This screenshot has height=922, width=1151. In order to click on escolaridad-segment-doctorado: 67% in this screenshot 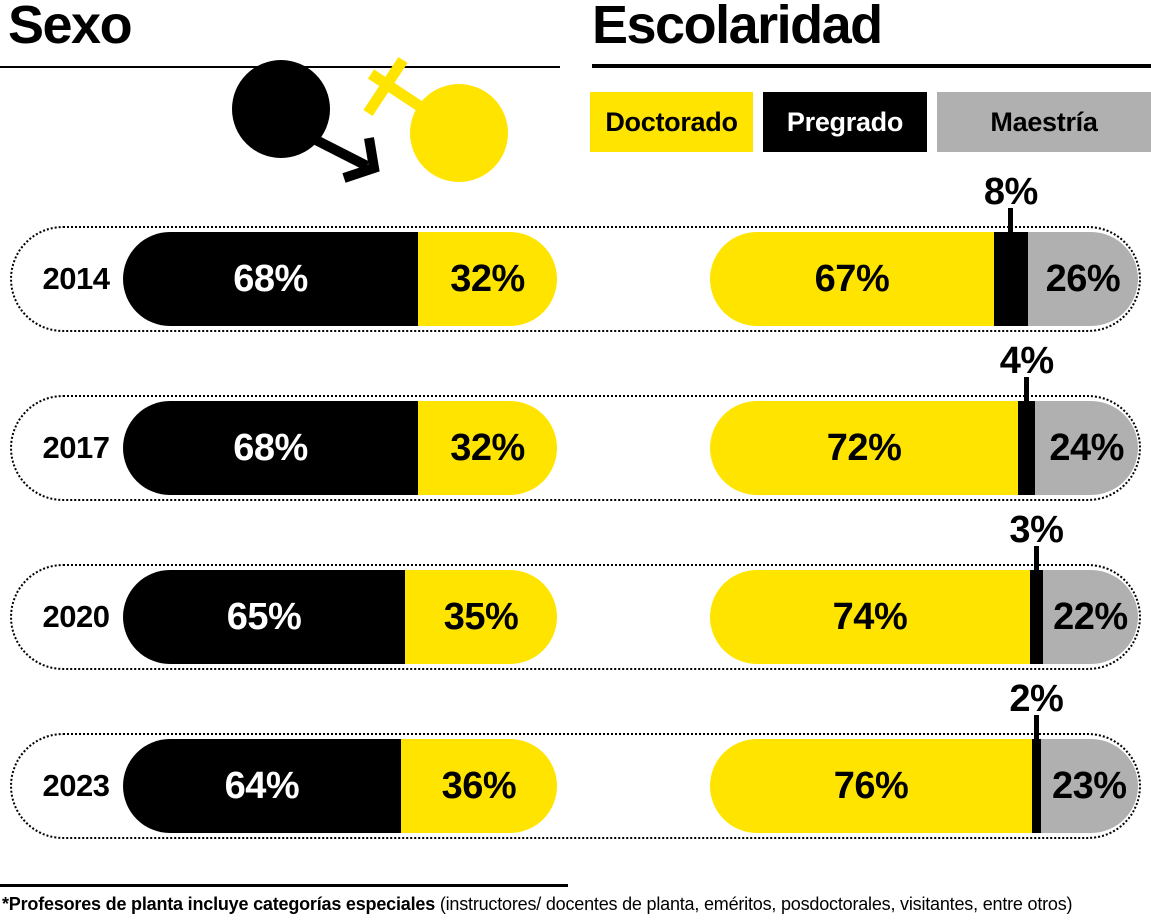, I will do `click(852, 279)`.